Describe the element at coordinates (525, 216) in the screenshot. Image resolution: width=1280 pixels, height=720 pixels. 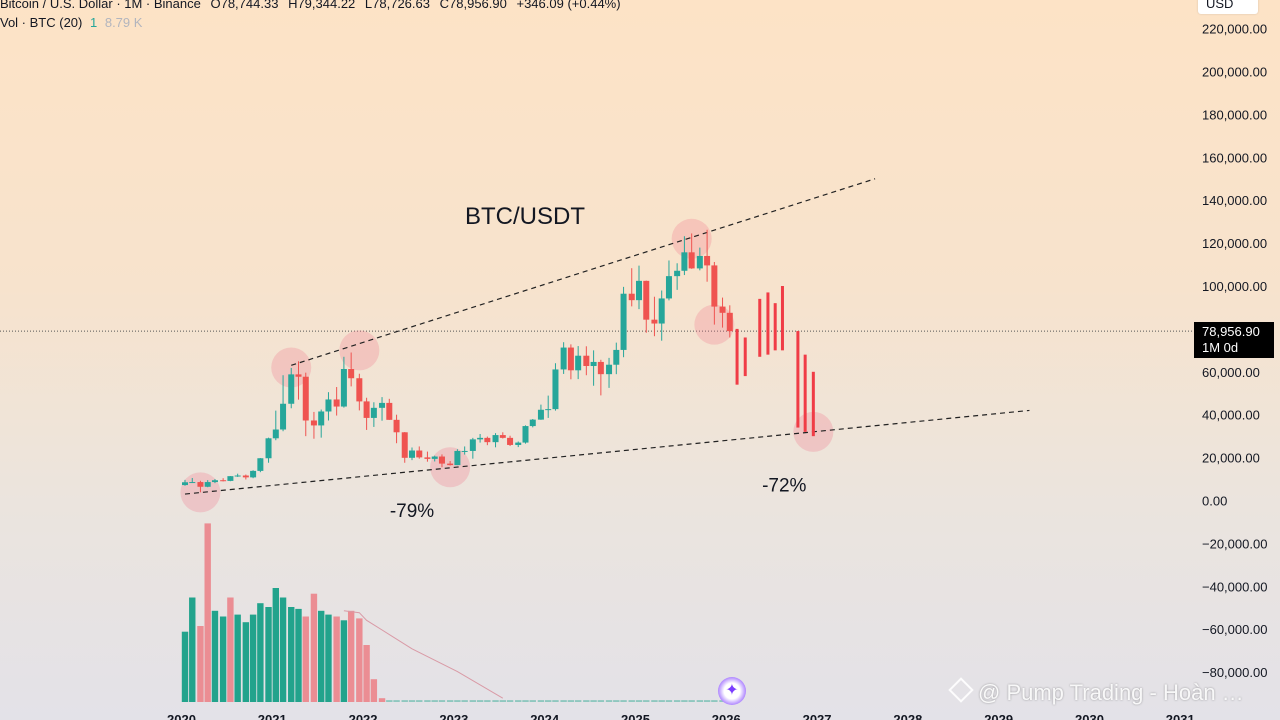
I see `chart-title: BTC/USDT` at that location.